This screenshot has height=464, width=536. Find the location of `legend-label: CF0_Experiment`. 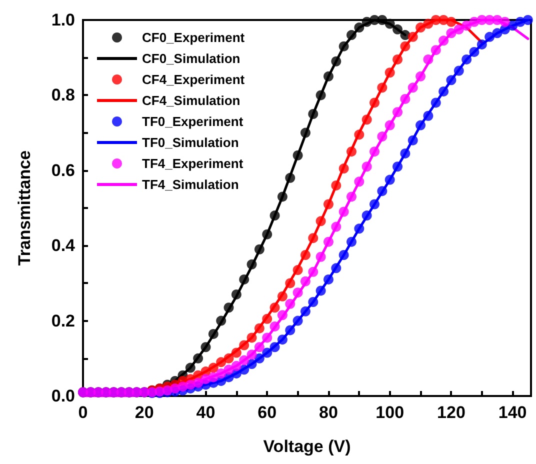

legend-label: CF0_Experiment is located at coordinates (194, 37).